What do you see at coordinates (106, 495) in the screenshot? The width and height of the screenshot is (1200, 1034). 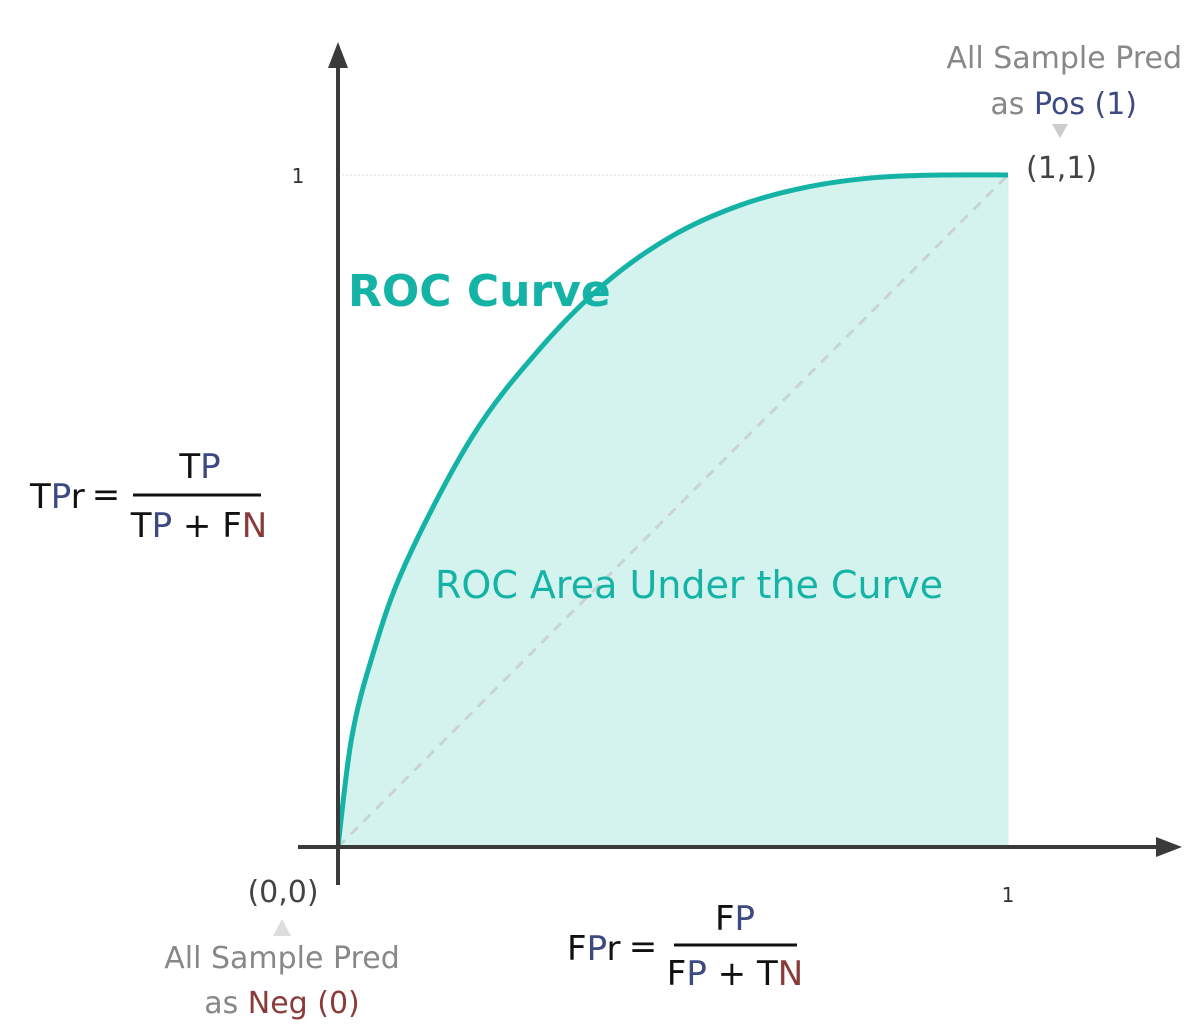 I see `tpr-equals: =` at bounding box center [106, 495].